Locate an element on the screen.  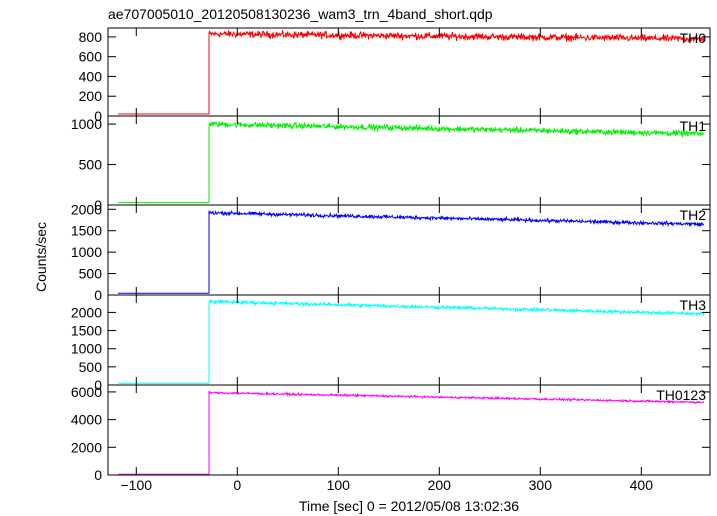
y-tick-label-th2: 1000 is located at coordinates (86, 252).